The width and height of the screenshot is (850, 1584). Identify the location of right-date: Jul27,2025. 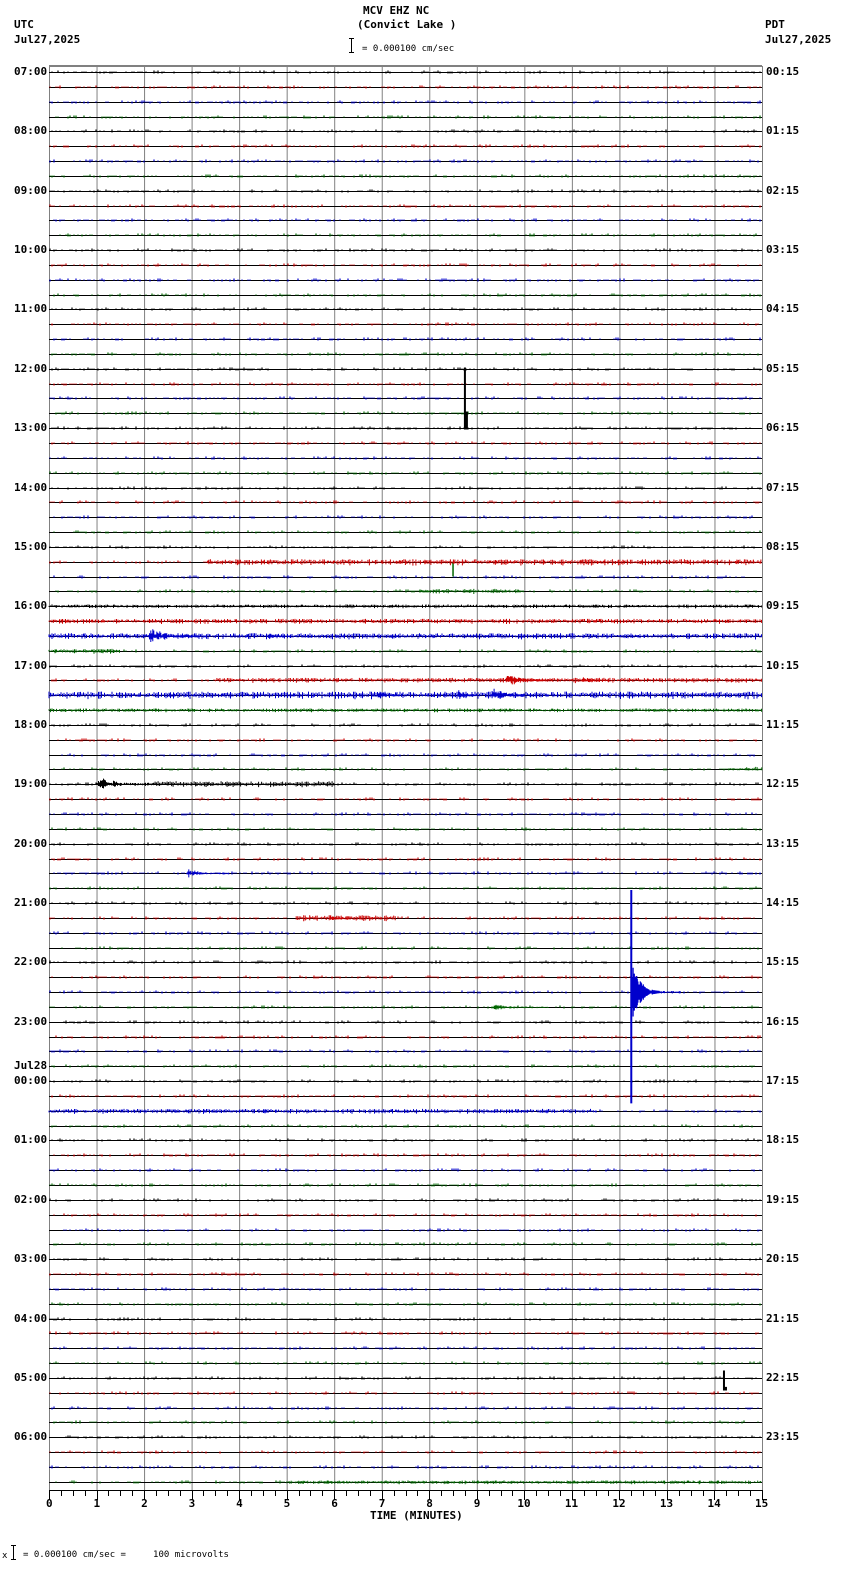
(798, 39).